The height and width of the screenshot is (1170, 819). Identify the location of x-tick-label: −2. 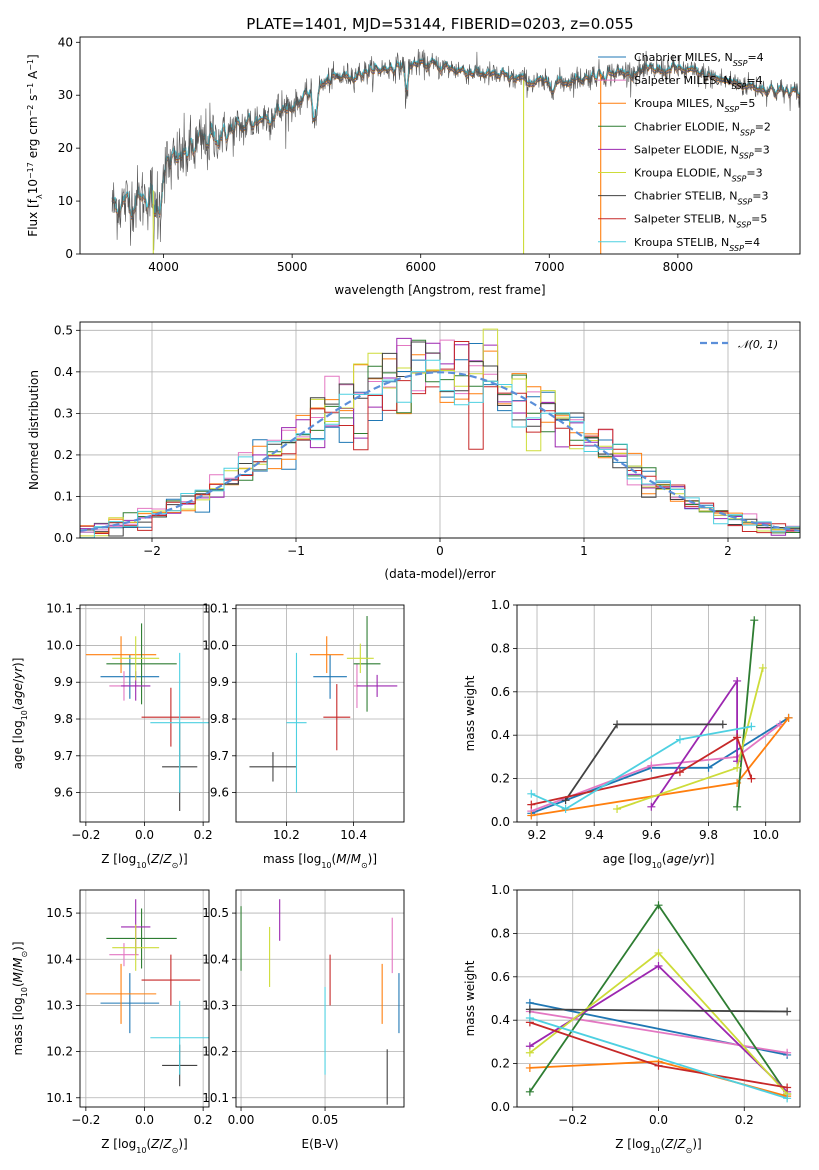
(152, 551).